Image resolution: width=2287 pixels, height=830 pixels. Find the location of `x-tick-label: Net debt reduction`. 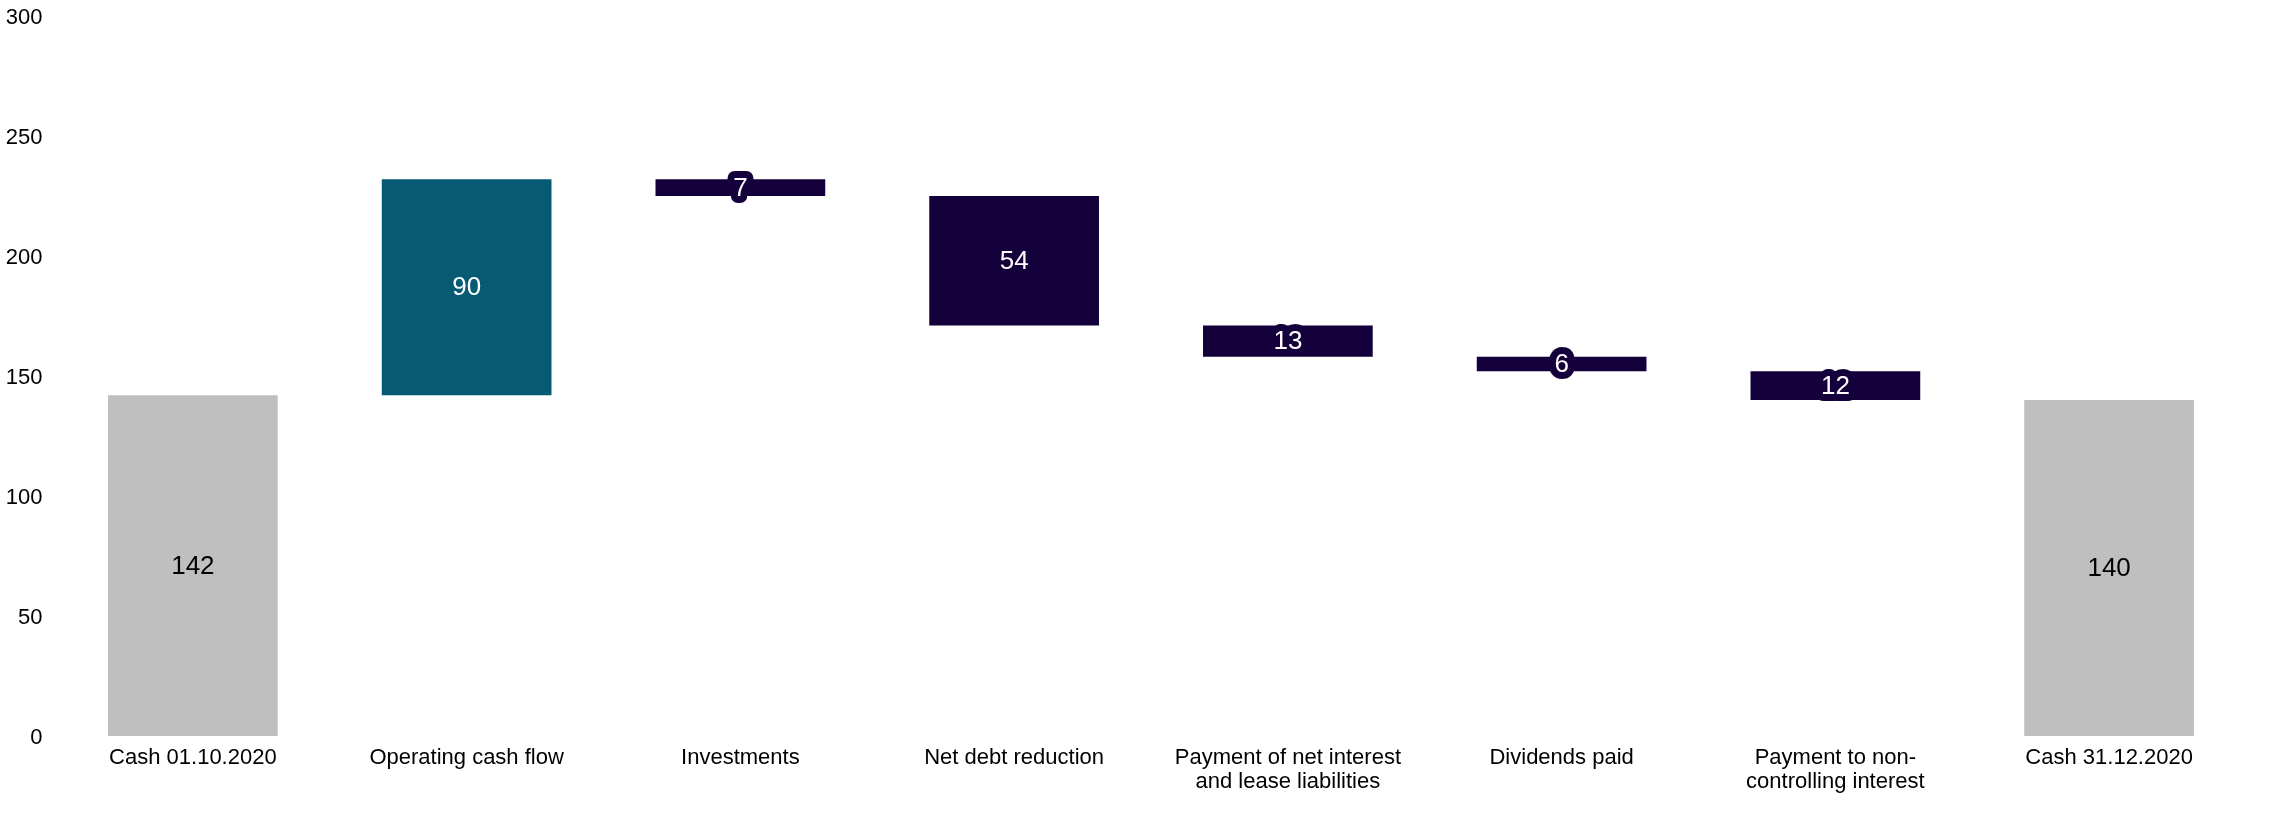

x-tick-label: Net debt reduction is located at coordinates (1014, 756).